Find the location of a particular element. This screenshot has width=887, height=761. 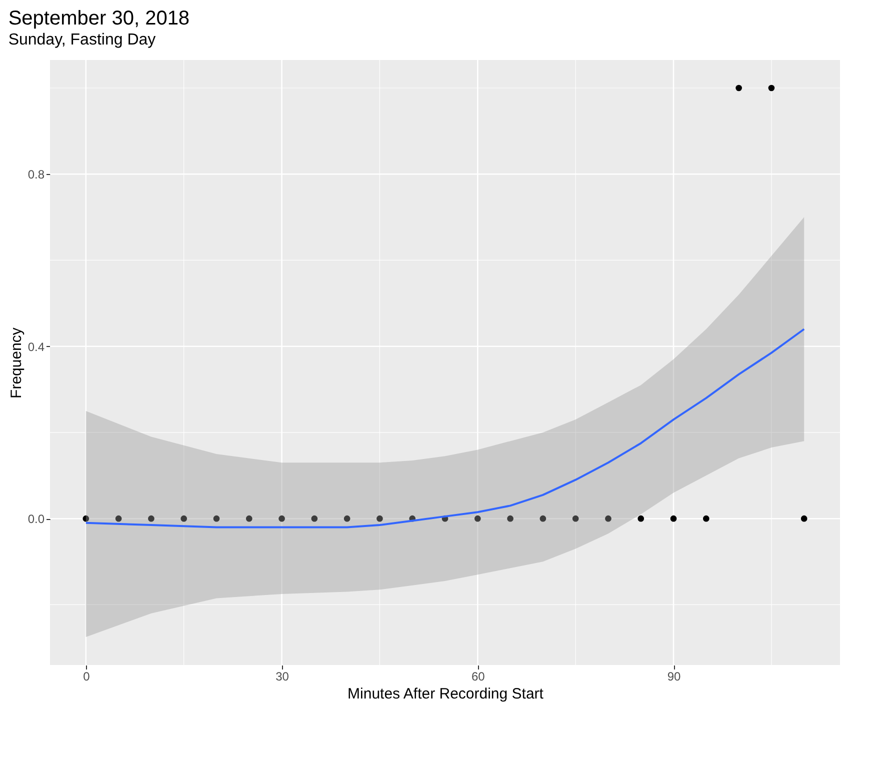

chart-subtitle: Sunday, Fasting Day is located at coordinates (82, 39).